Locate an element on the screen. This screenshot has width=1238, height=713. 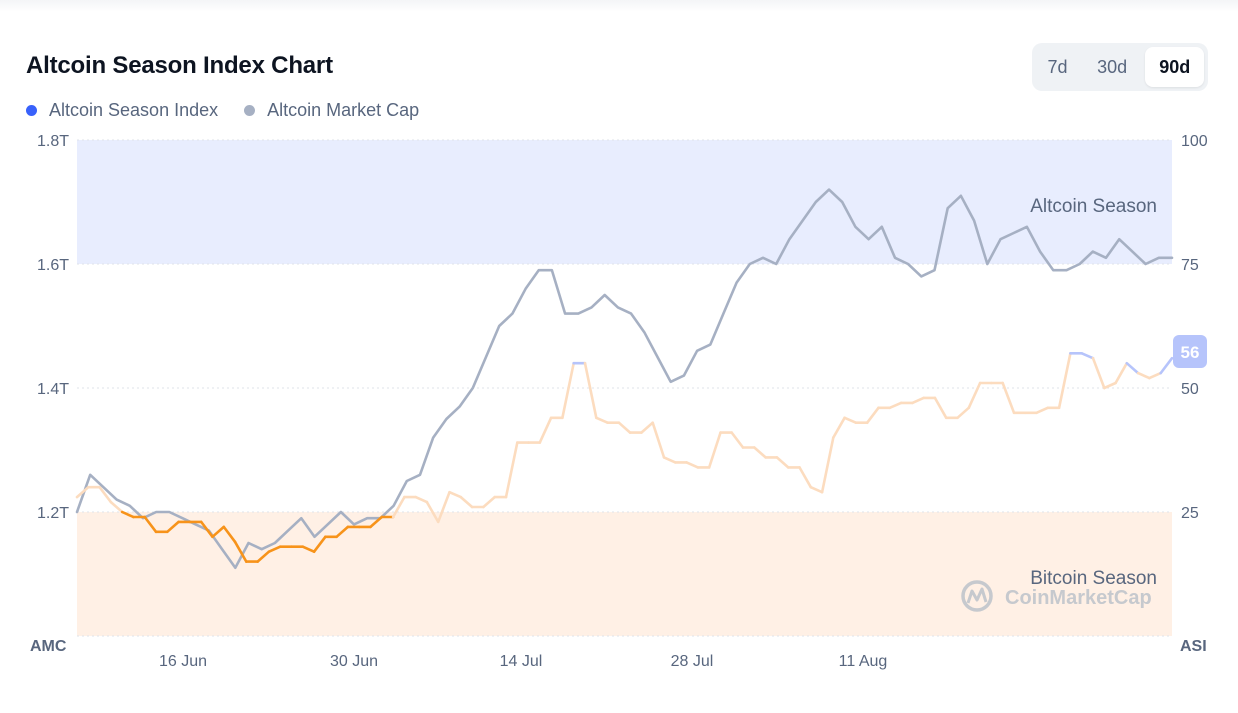
right-axis-tick: 50 is located at coordinates (1190, 389).